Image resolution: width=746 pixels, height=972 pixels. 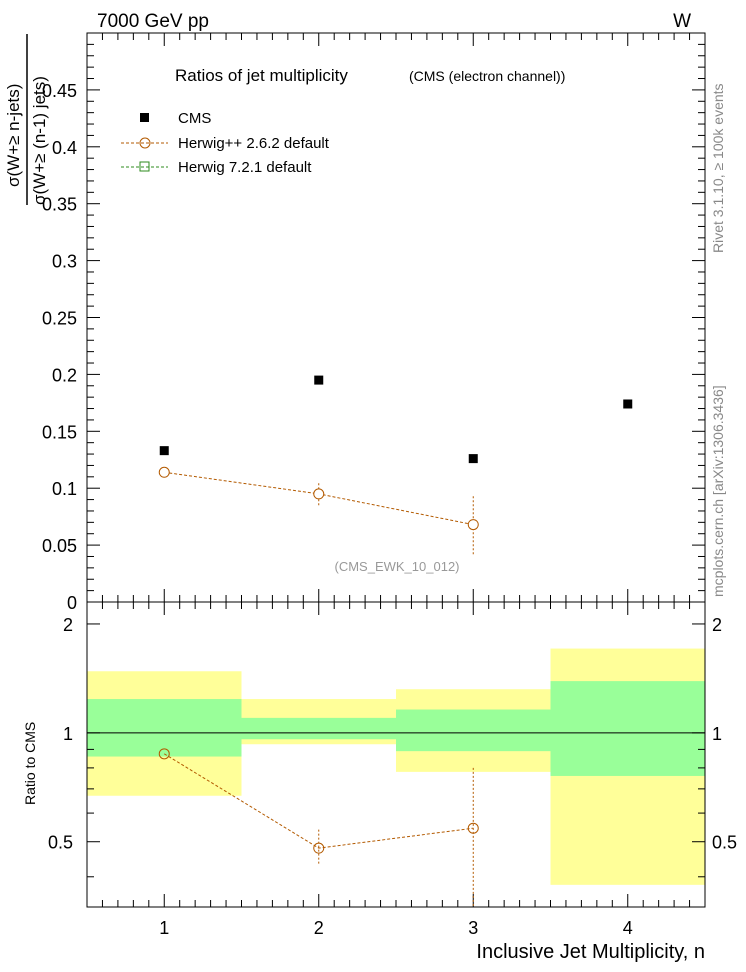 I want to click on legend-herwig7-marker, so click(x=144, y=166).